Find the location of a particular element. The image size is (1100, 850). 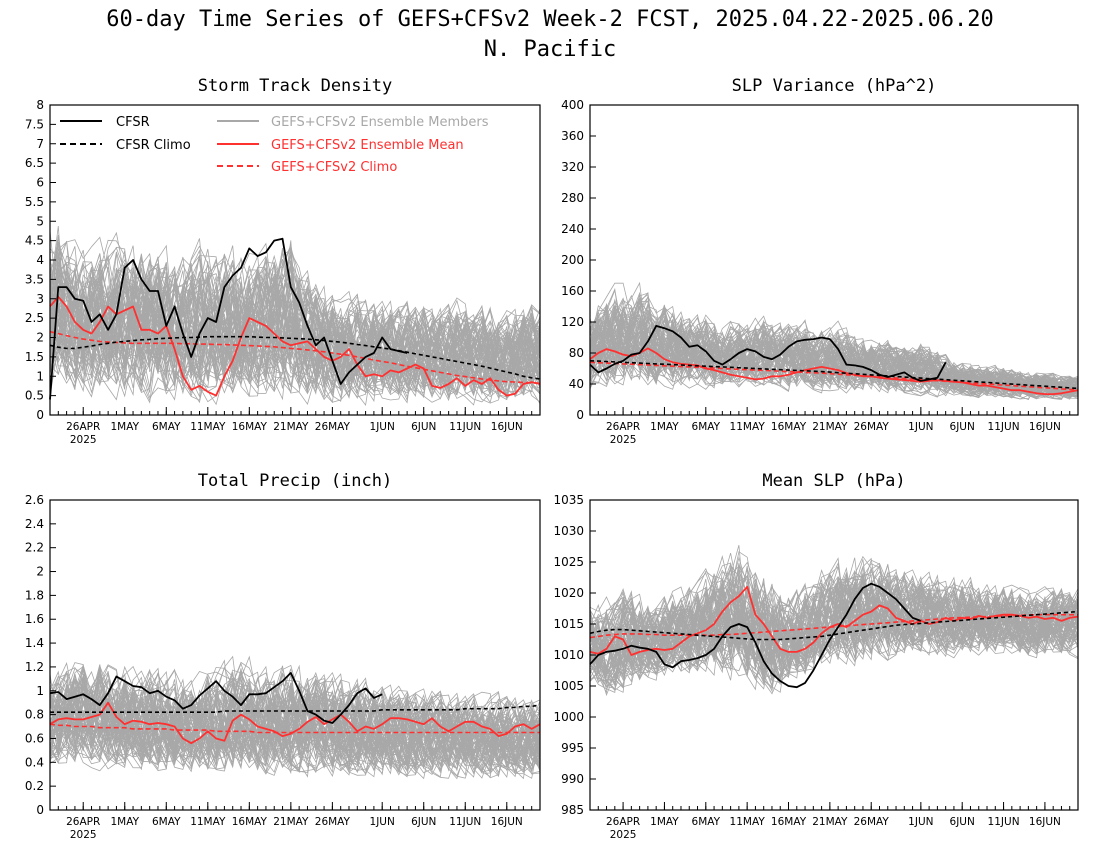

slp-variance-series-obs-climo is located at coordinates (834, 375).